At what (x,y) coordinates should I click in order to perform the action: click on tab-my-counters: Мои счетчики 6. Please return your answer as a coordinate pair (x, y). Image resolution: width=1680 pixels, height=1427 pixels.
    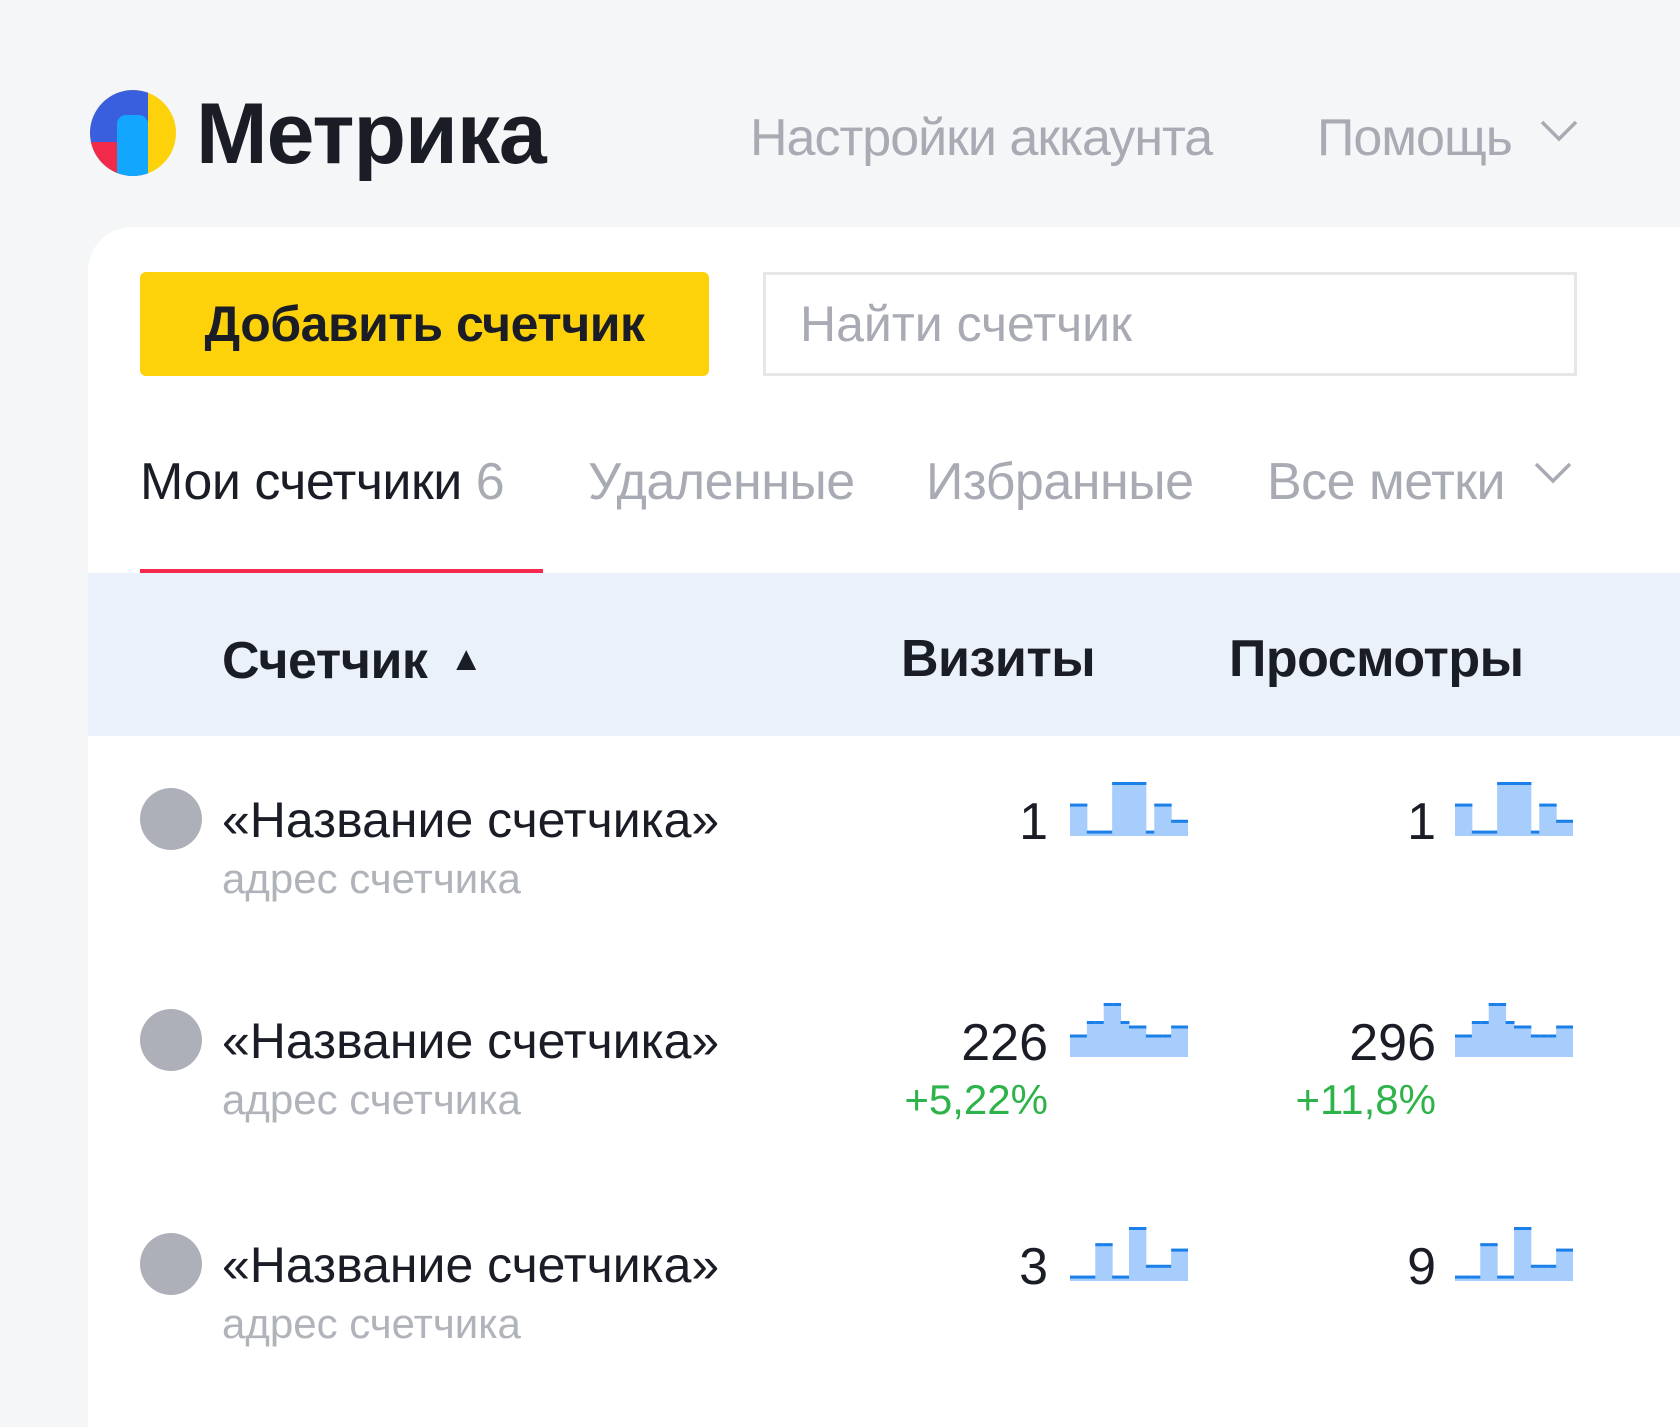
    Looking at the image, I should click on (322, 482).